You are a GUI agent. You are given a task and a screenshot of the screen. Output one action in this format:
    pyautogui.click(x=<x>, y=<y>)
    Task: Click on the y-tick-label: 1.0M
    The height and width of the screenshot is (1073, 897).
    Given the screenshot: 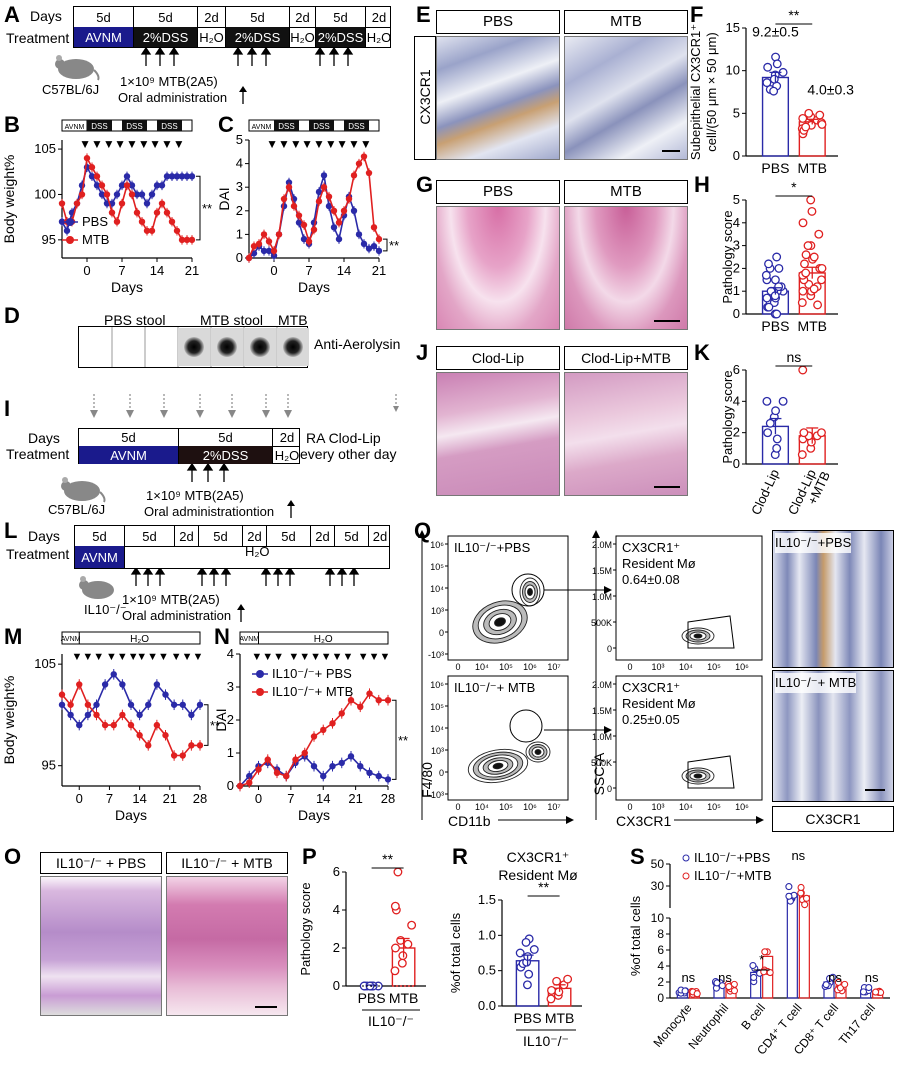 What is the action you would take?
    pyautogui.click(x=602, y=737)
    